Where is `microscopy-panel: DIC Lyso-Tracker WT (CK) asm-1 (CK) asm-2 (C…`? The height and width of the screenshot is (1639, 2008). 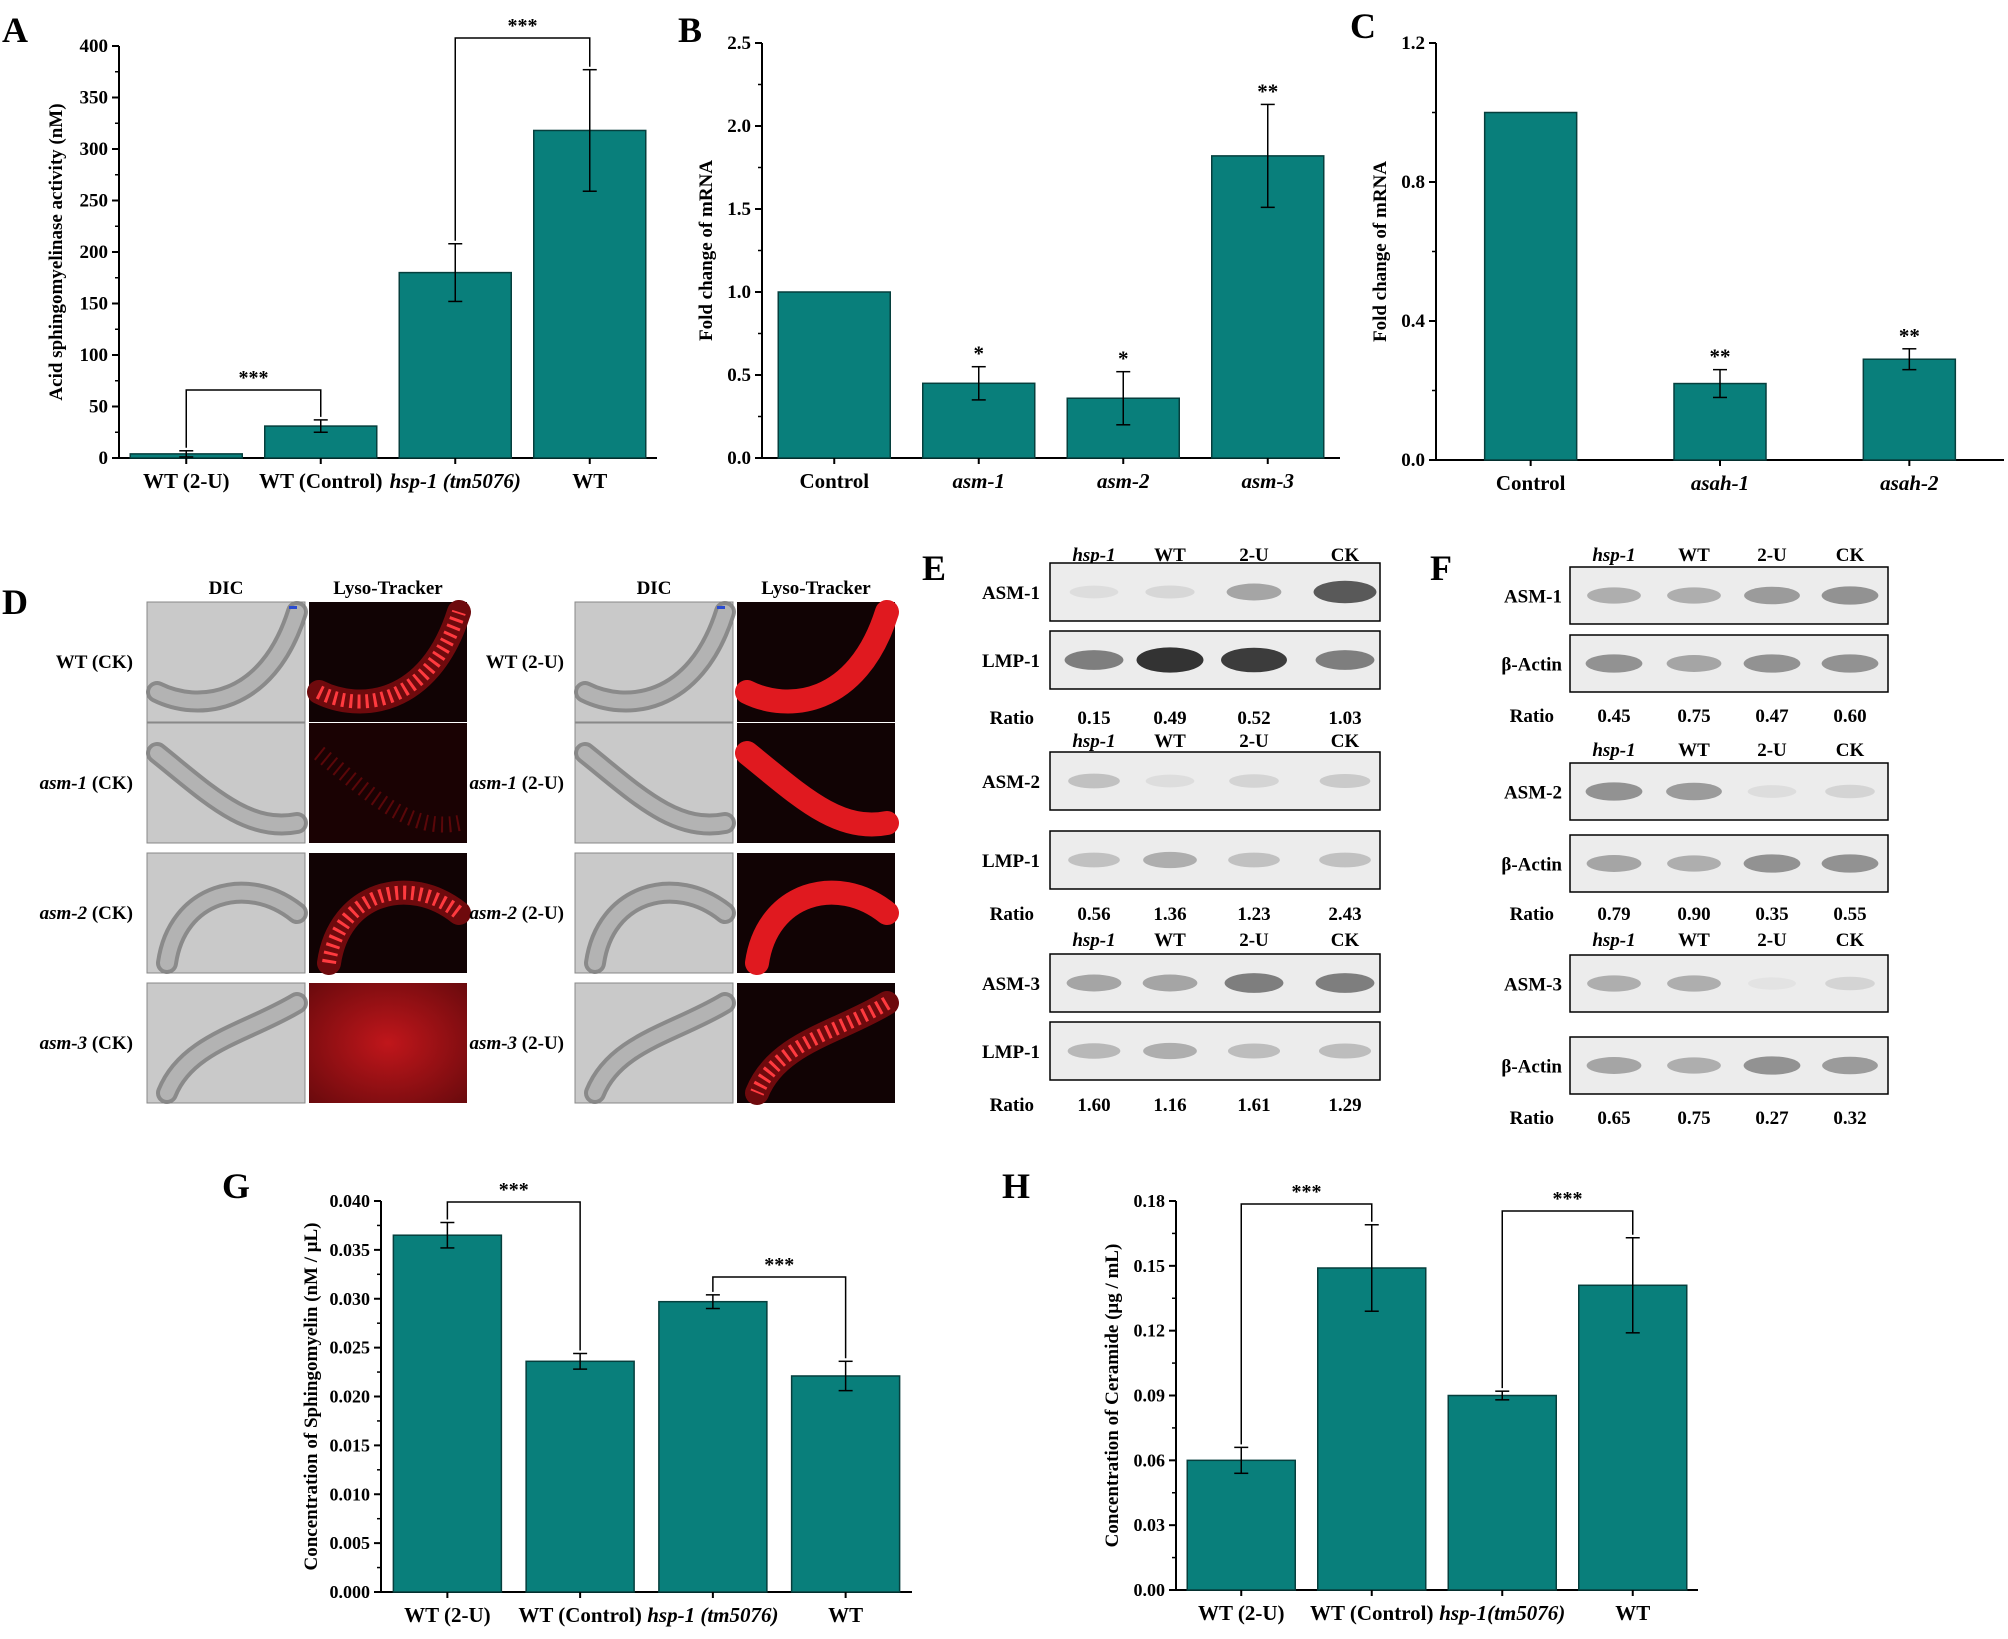 microscopy-panel: DIC Lyso-Tracker WT (CK) asm-1 (CK) asm-2 (C… is located at coordinates (469, 841).